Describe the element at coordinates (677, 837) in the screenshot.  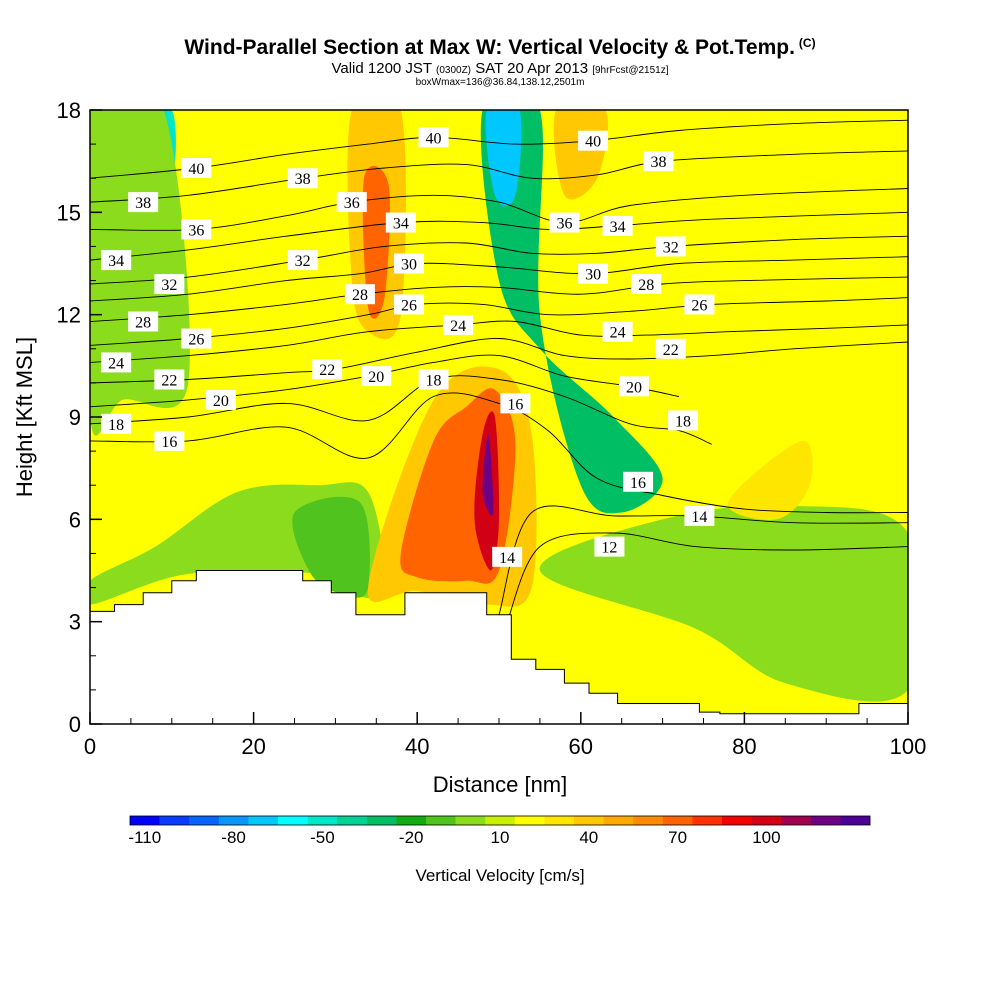
I see `colorbar-tick-label: 70` at that location.